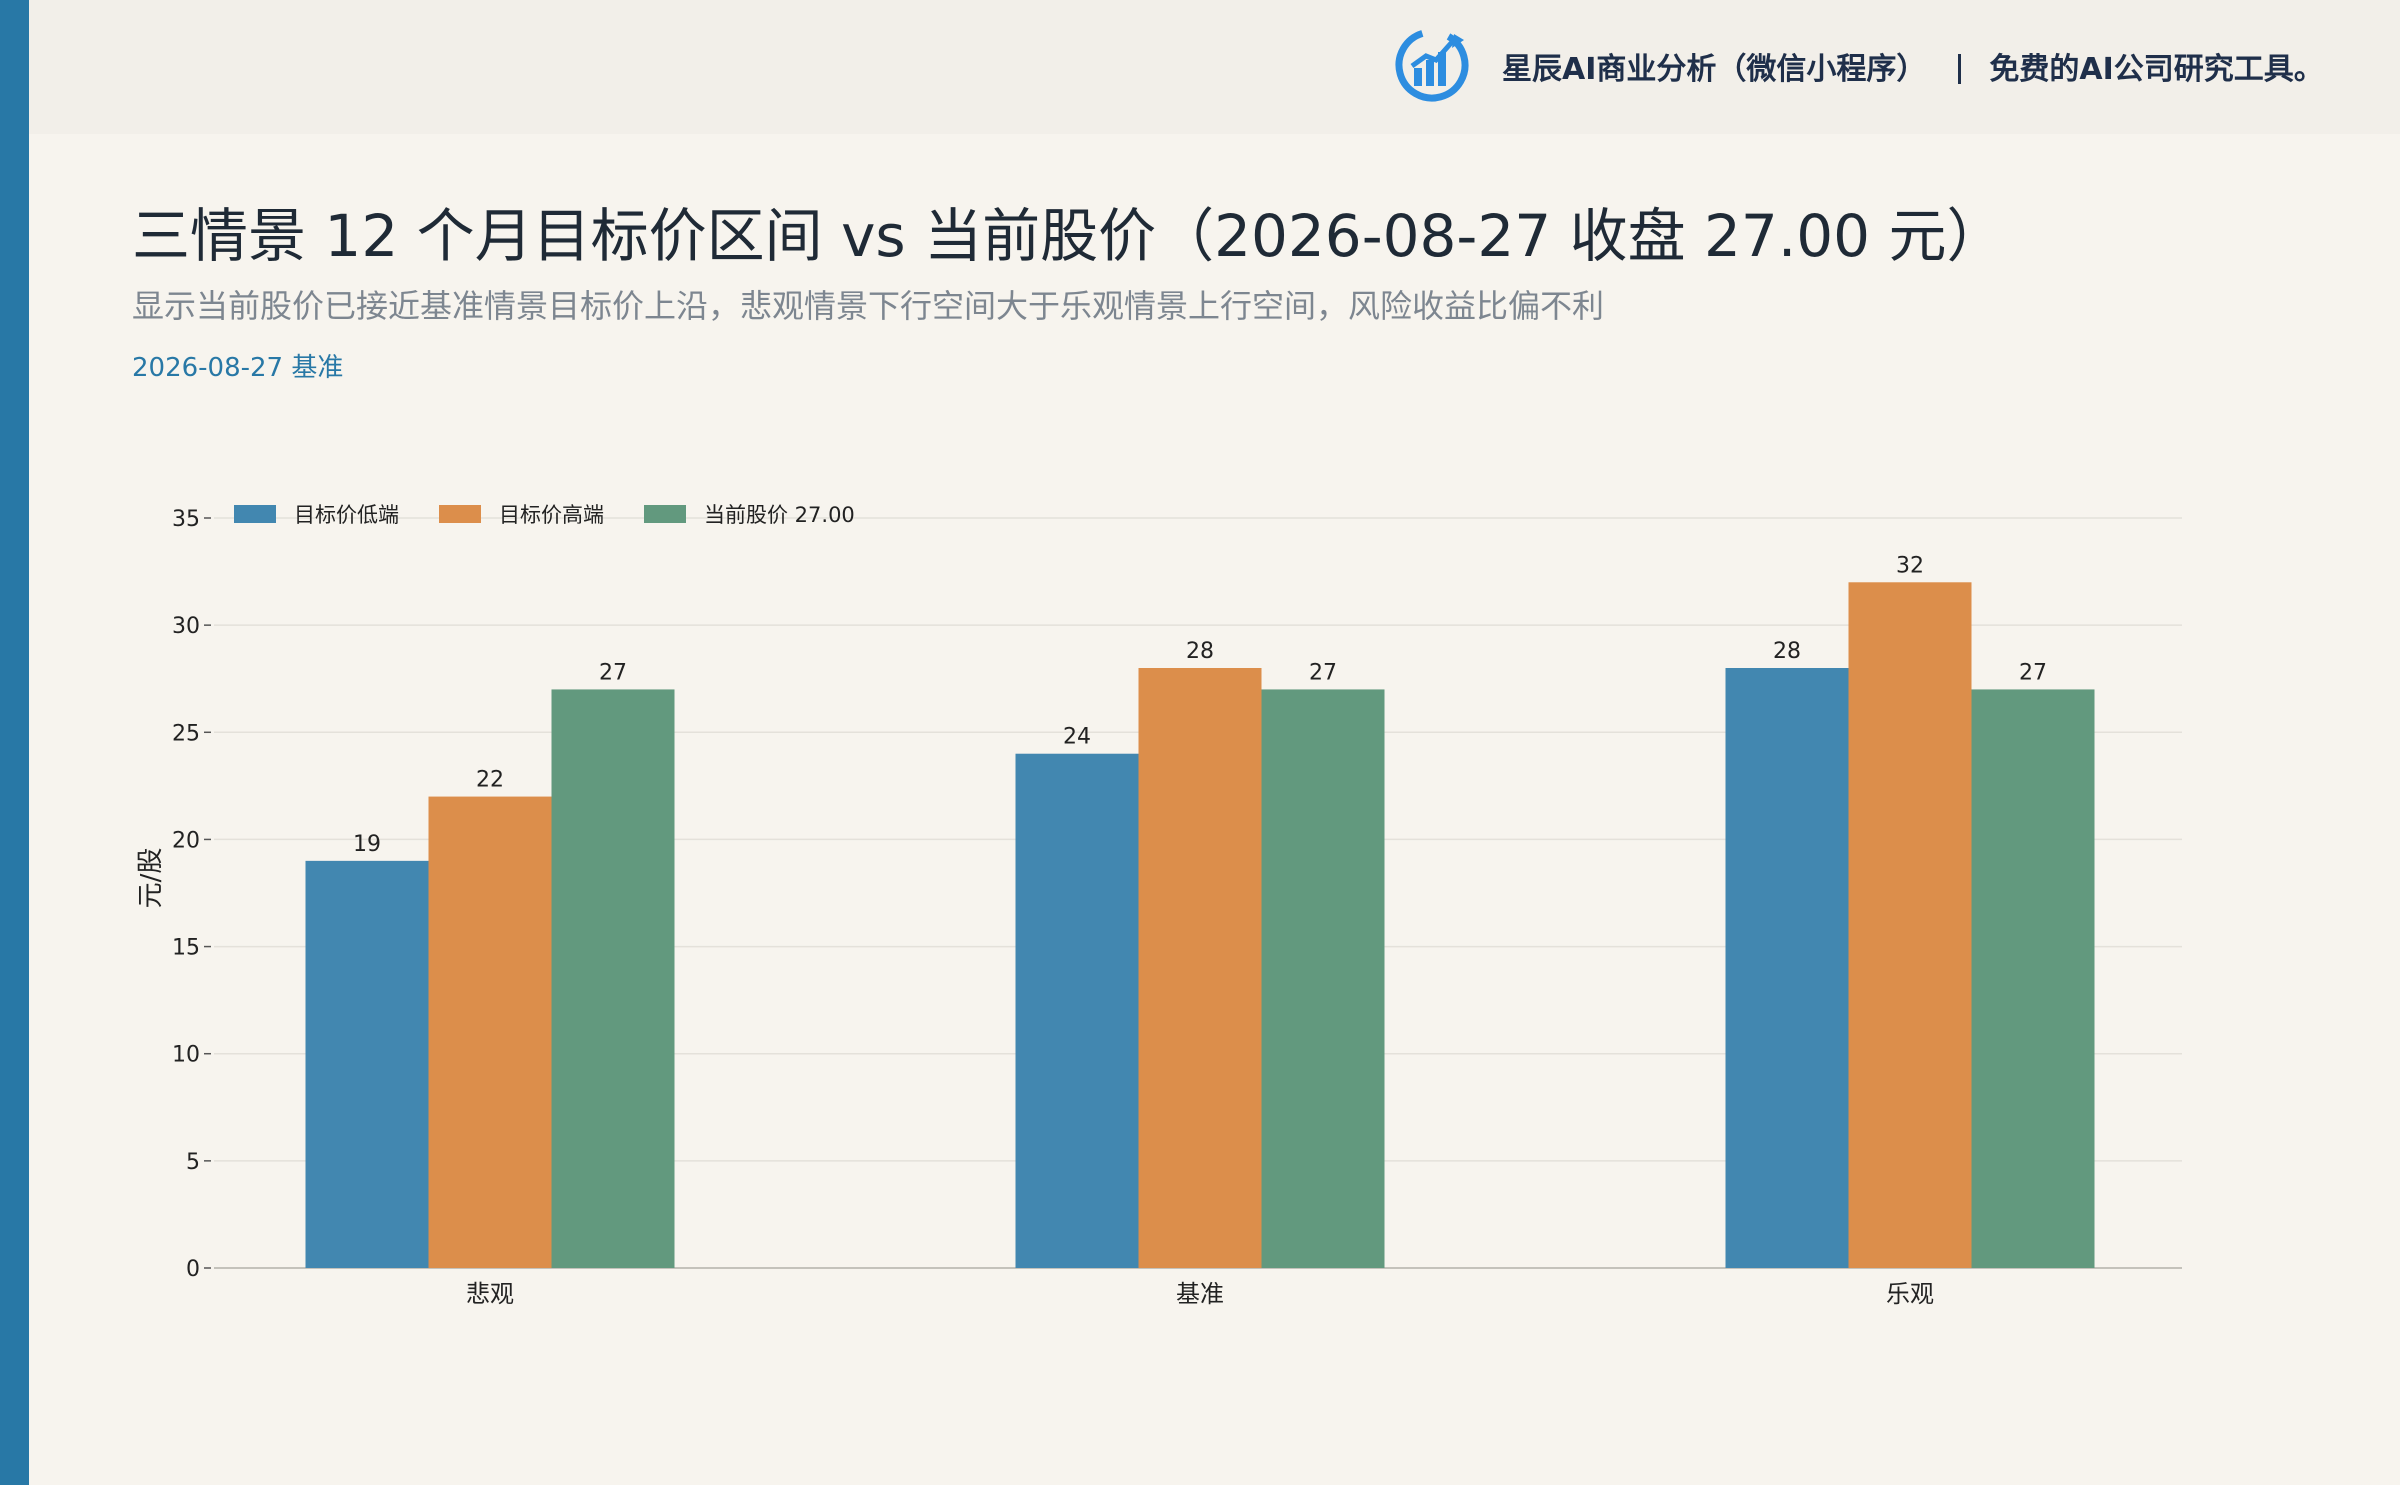 This screenshot has height=1485, width=2400. Describe the element at coordinates (1077, 737) in the screenshot. I see `data-label: 24` at that location.